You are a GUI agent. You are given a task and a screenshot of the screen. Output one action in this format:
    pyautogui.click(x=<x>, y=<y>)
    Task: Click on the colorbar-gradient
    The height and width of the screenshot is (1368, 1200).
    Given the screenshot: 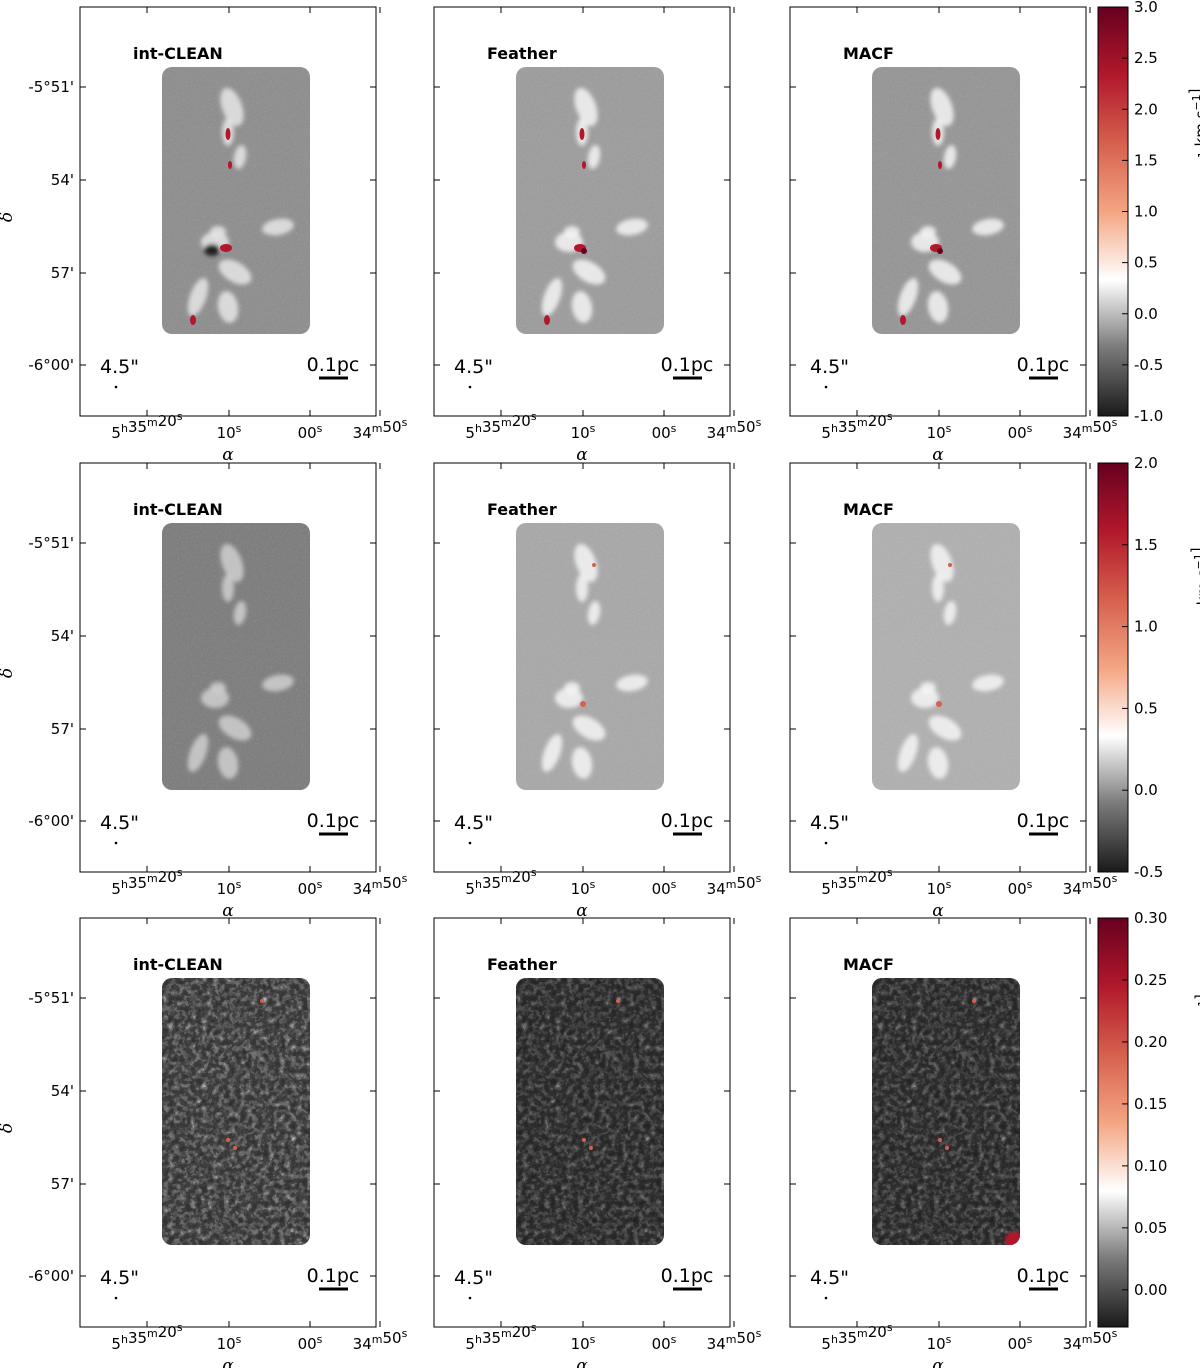 What is the action you would take?
    pyautogui.click(x=1113, y=667)
    